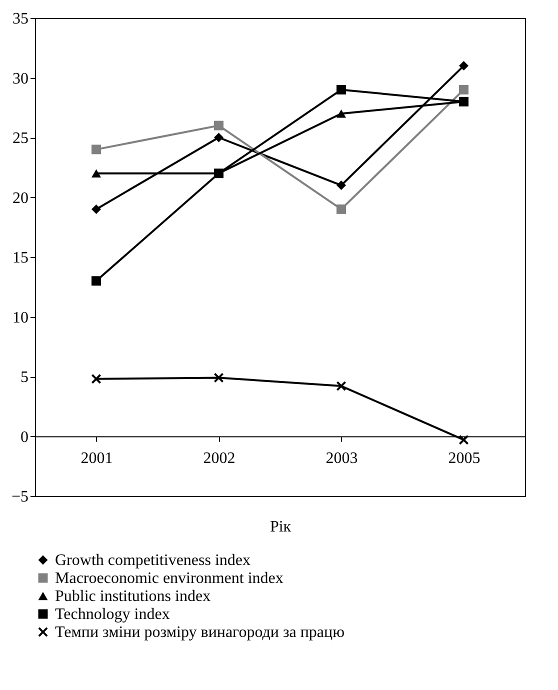  Describe the element at coordinates (281, 527) in the screenshot. I see `x-axis-title: Рік` at that location.